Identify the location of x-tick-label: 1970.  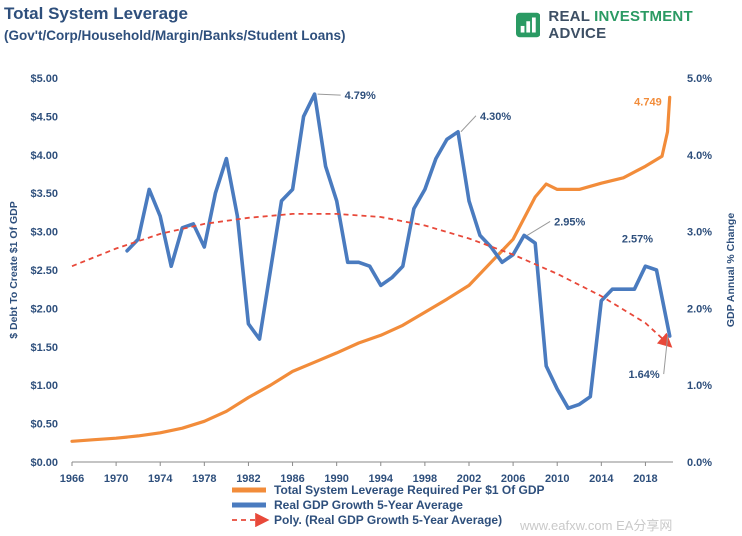
(116, 479).